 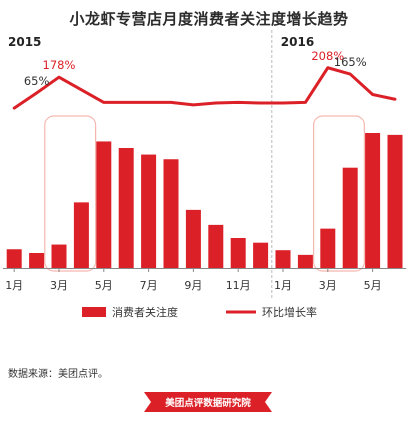 I want to click on footer-banner-text: 美团点评数据研究院, so click(x=208, y=403).